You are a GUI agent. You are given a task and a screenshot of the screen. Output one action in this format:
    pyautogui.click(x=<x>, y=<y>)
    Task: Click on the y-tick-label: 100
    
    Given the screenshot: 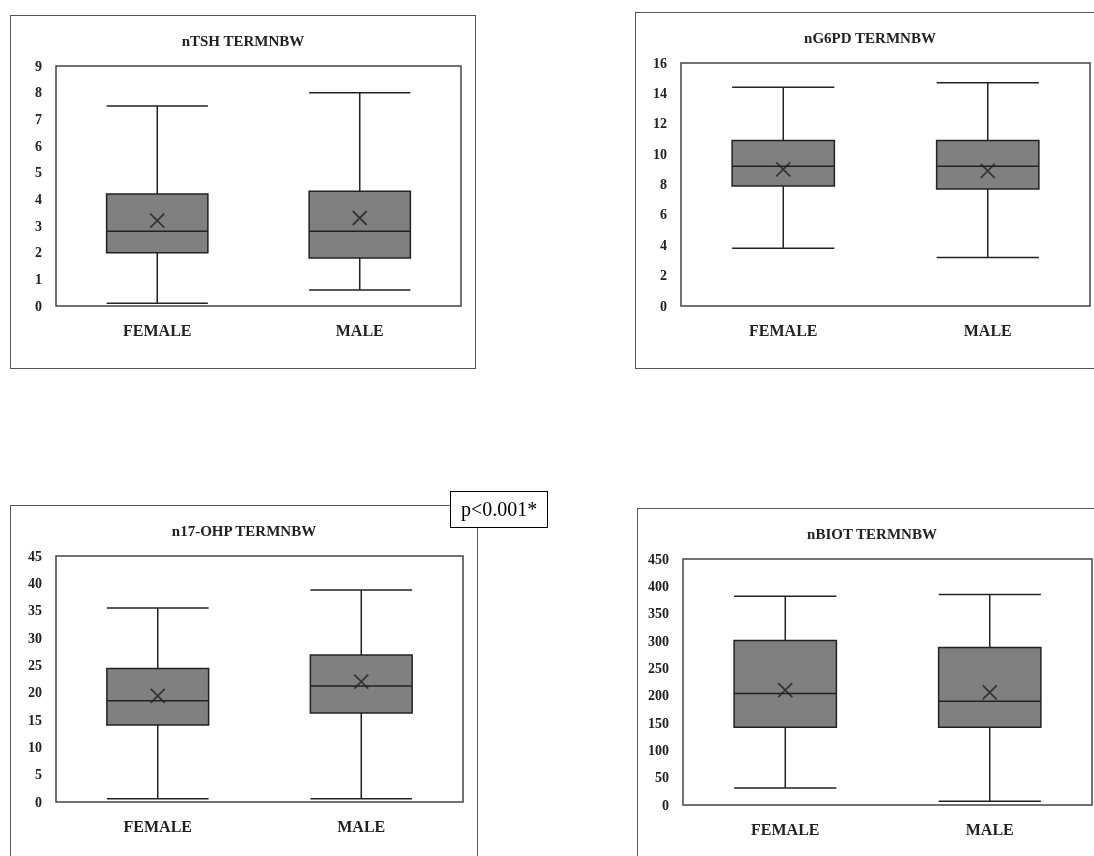 What is the action you would take?
    pyautogui.click(x=658, y=750)
    